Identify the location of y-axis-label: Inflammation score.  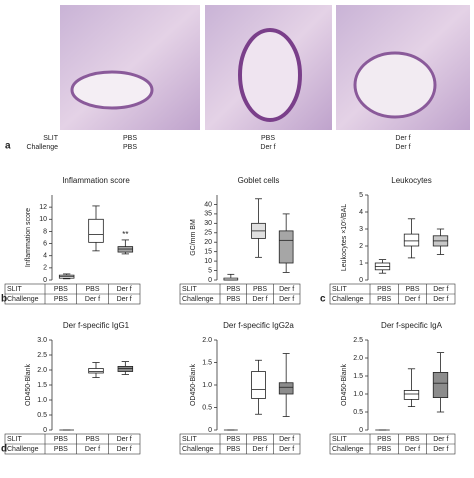
(28, 237).